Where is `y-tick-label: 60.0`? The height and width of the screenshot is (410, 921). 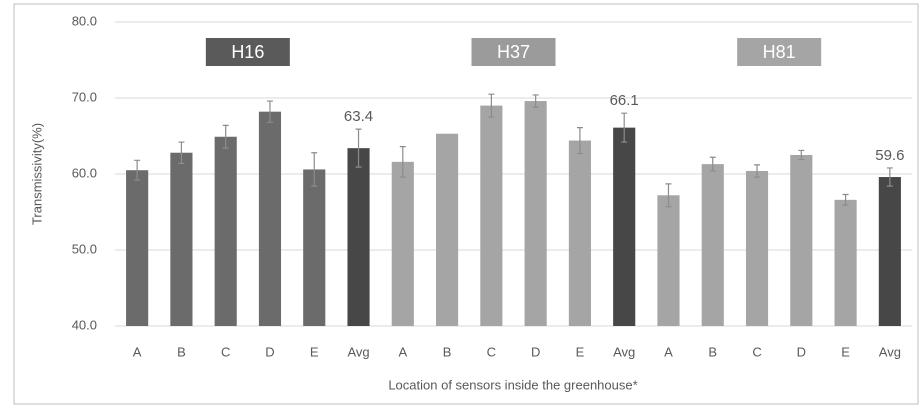 y-tick-label: 60.0 is located at coordinates (84, 172).